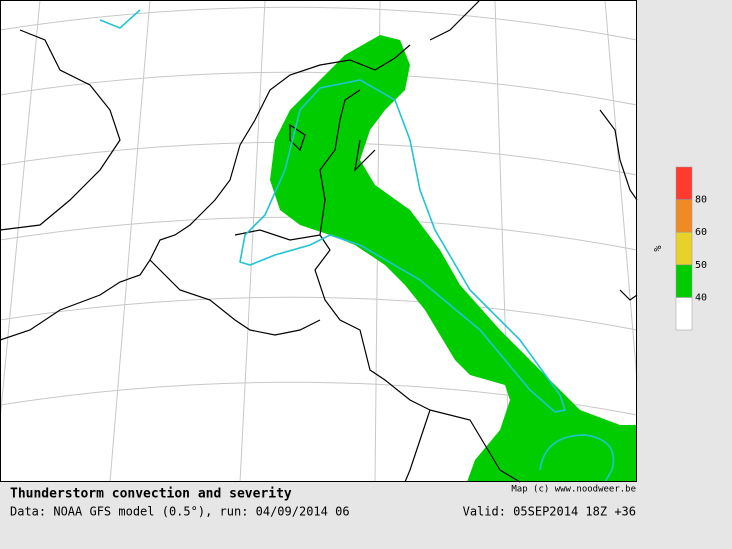 Image resolution: width=732 pixels, height=549 pixels. Describe the element at coordinates (549, 512) in the screenshot. I see `valid-time: Valid: 05SEP2014 18Z +36` at that location.